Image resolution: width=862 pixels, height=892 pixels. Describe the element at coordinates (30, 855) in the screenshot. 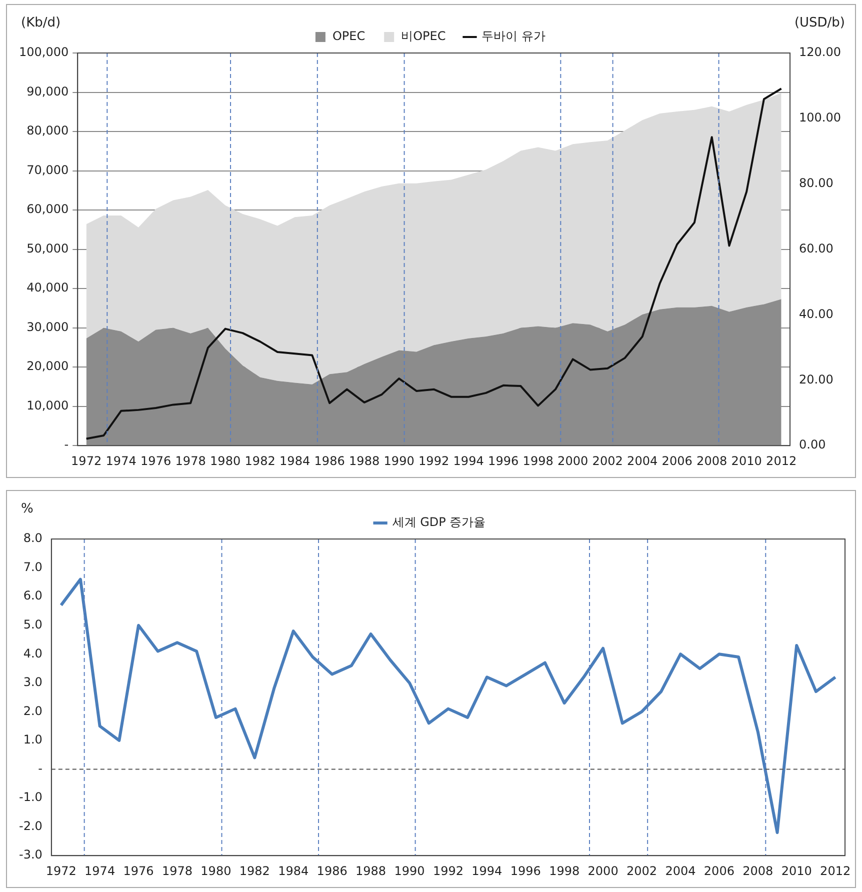

I see `y-tick-label: -3.0` at that location.